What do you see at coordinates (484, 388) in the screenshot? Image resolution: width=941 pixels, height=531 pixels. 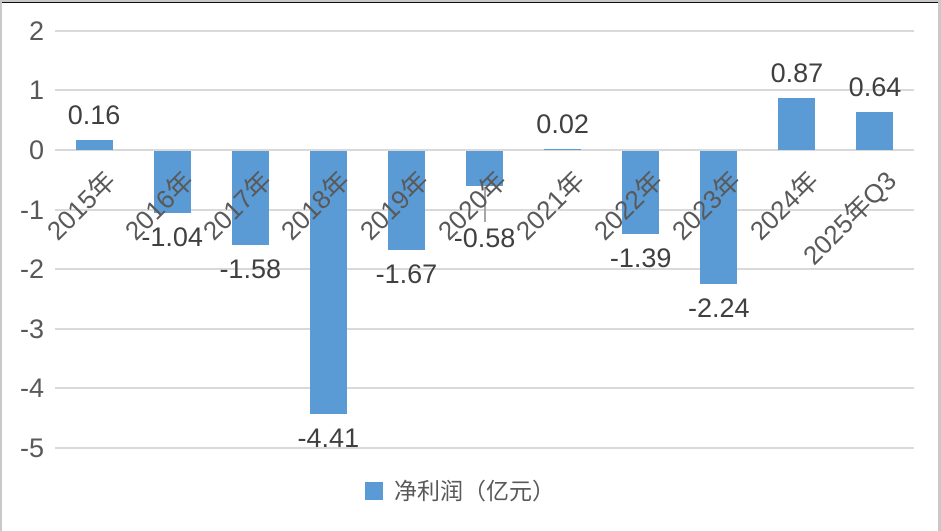 I see `gridline-y--4` at bounding box center [484, 388].